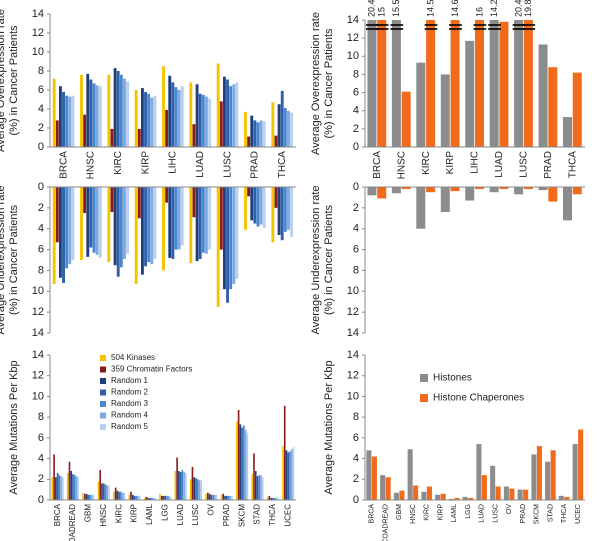 The width and height of the screenshot is (600, 541). Describe the element at coordinates (452, 378) in the screenshot. I see `legend-label: Histones` at that location.